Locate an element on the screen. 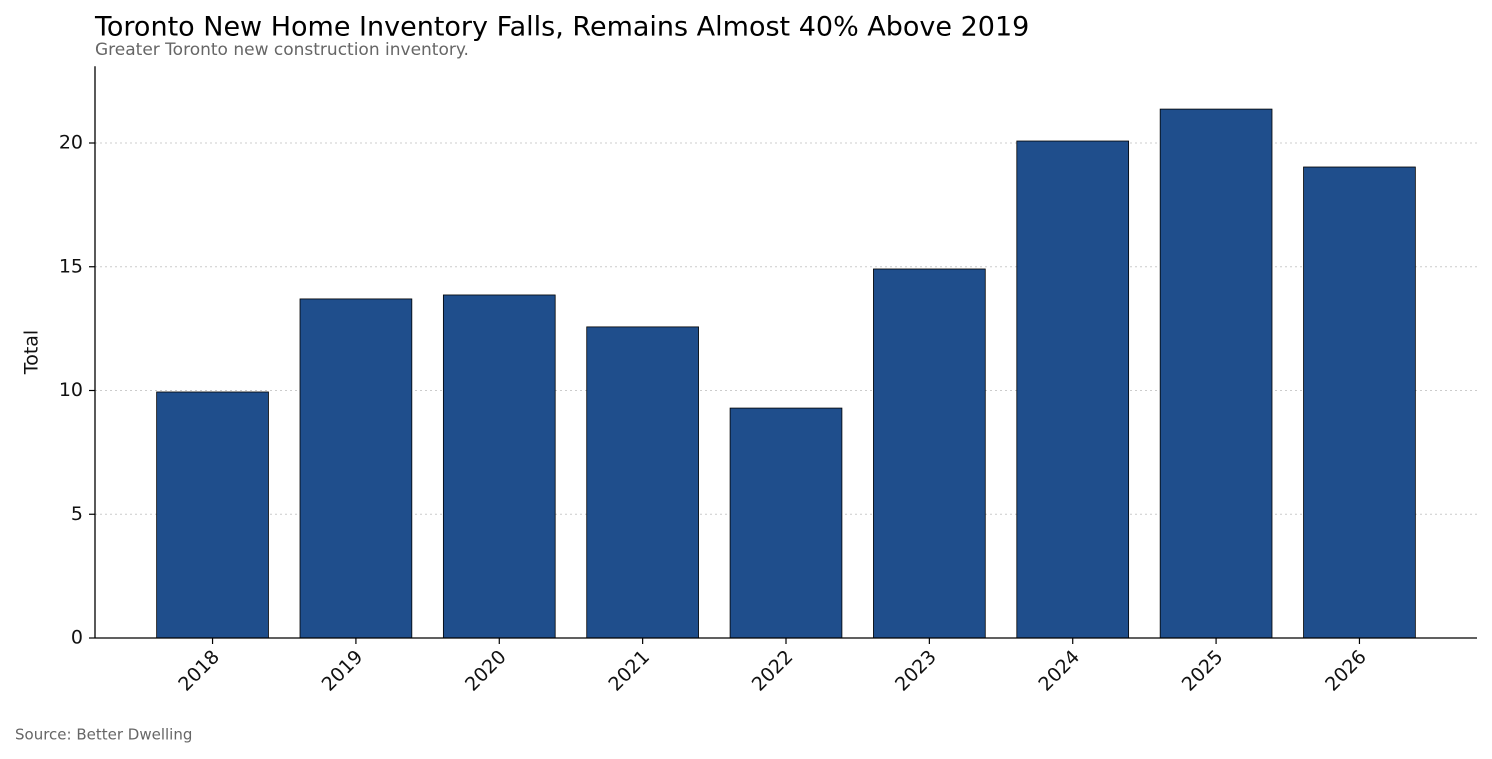 The width and height of the screenshot is (1492, 759). y-axis-label: Total is located at coordinates (32, 352).